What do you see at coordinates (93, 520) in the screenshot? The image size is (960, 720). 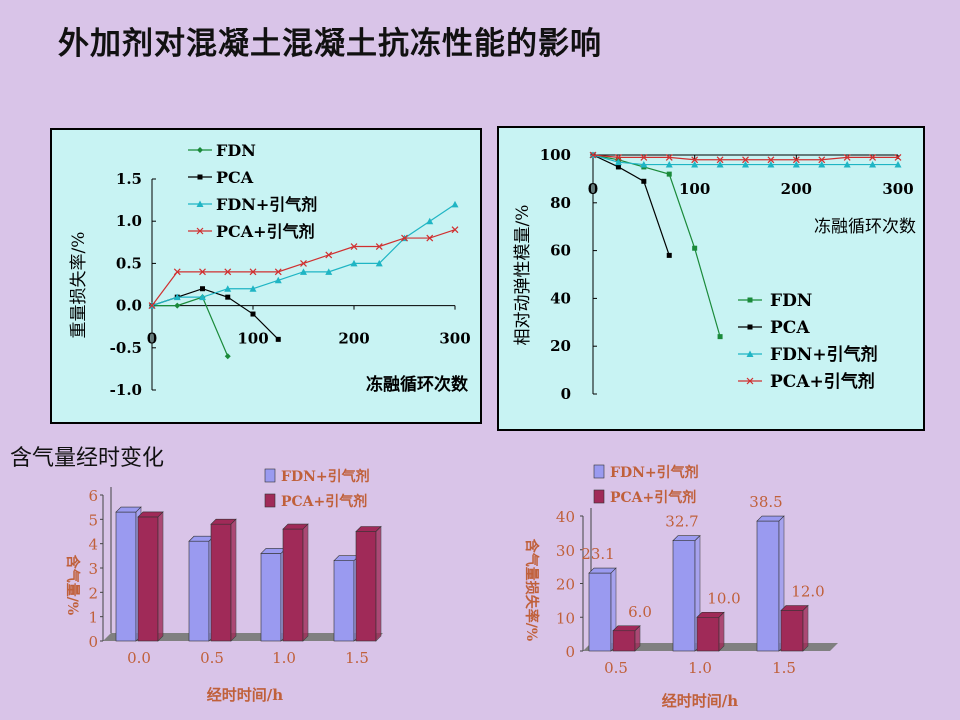 I see `y-tick-label: 5` at bounding box center [93, 520].